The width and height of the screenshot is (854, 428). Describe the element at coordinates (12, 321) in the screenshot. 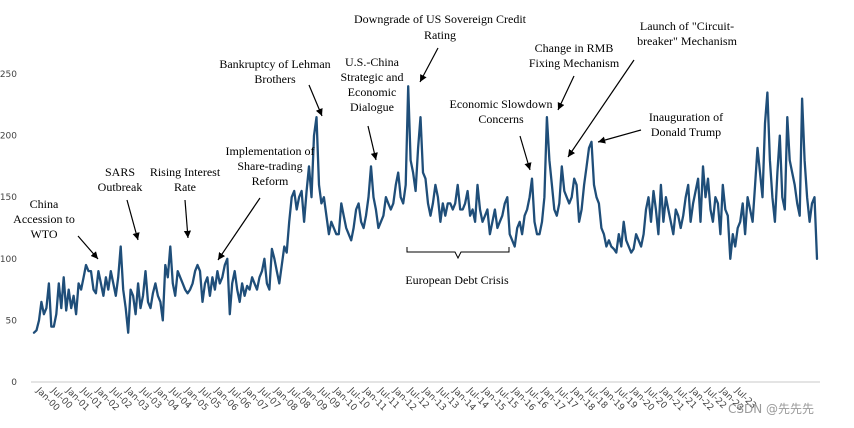

I see `y-tick-label: 50` at that location.